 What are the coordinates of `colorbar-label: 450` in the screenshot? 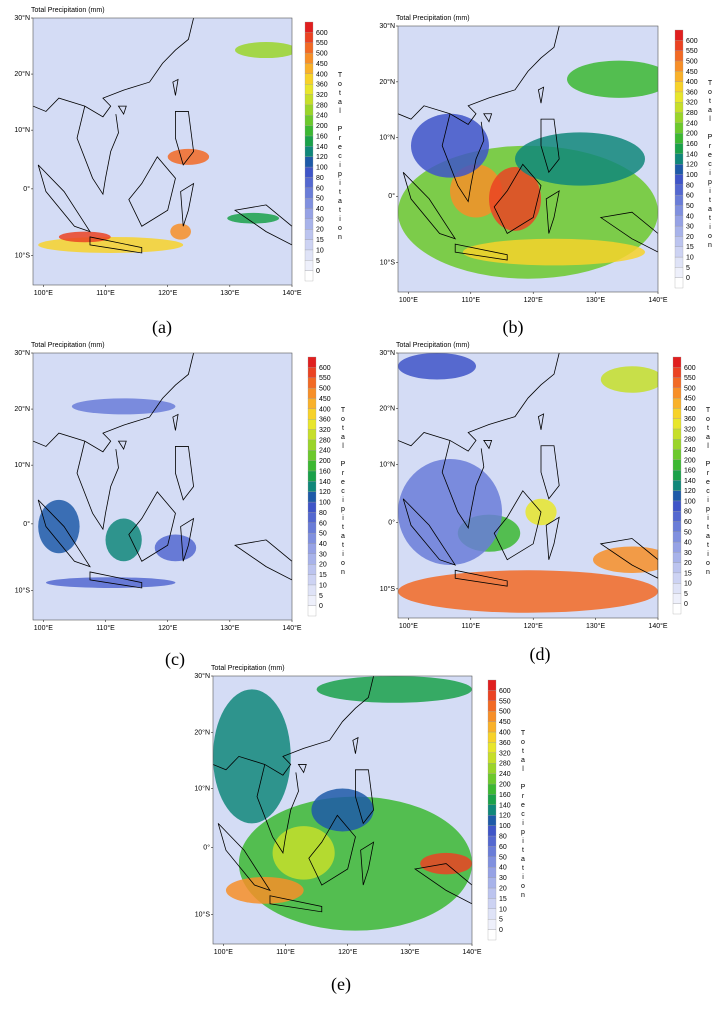 It's located at (325, 399).